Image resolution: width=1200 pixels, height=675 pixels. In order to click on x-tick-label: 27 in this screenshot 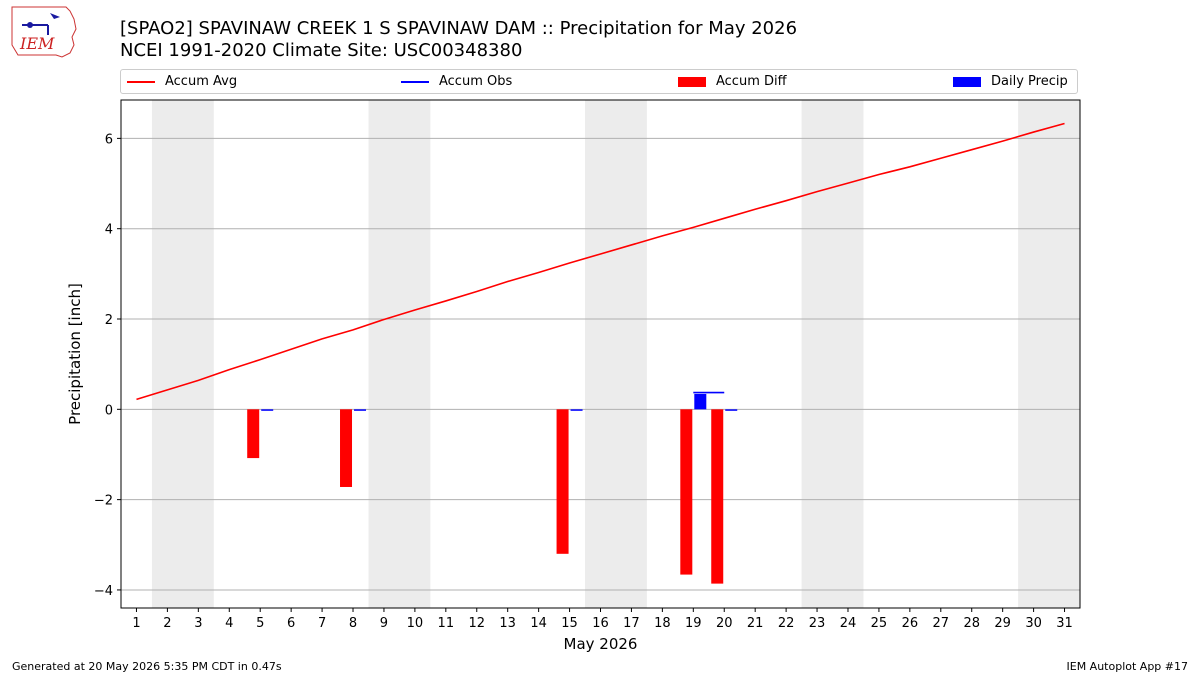, I will do `click(941, 623)`.